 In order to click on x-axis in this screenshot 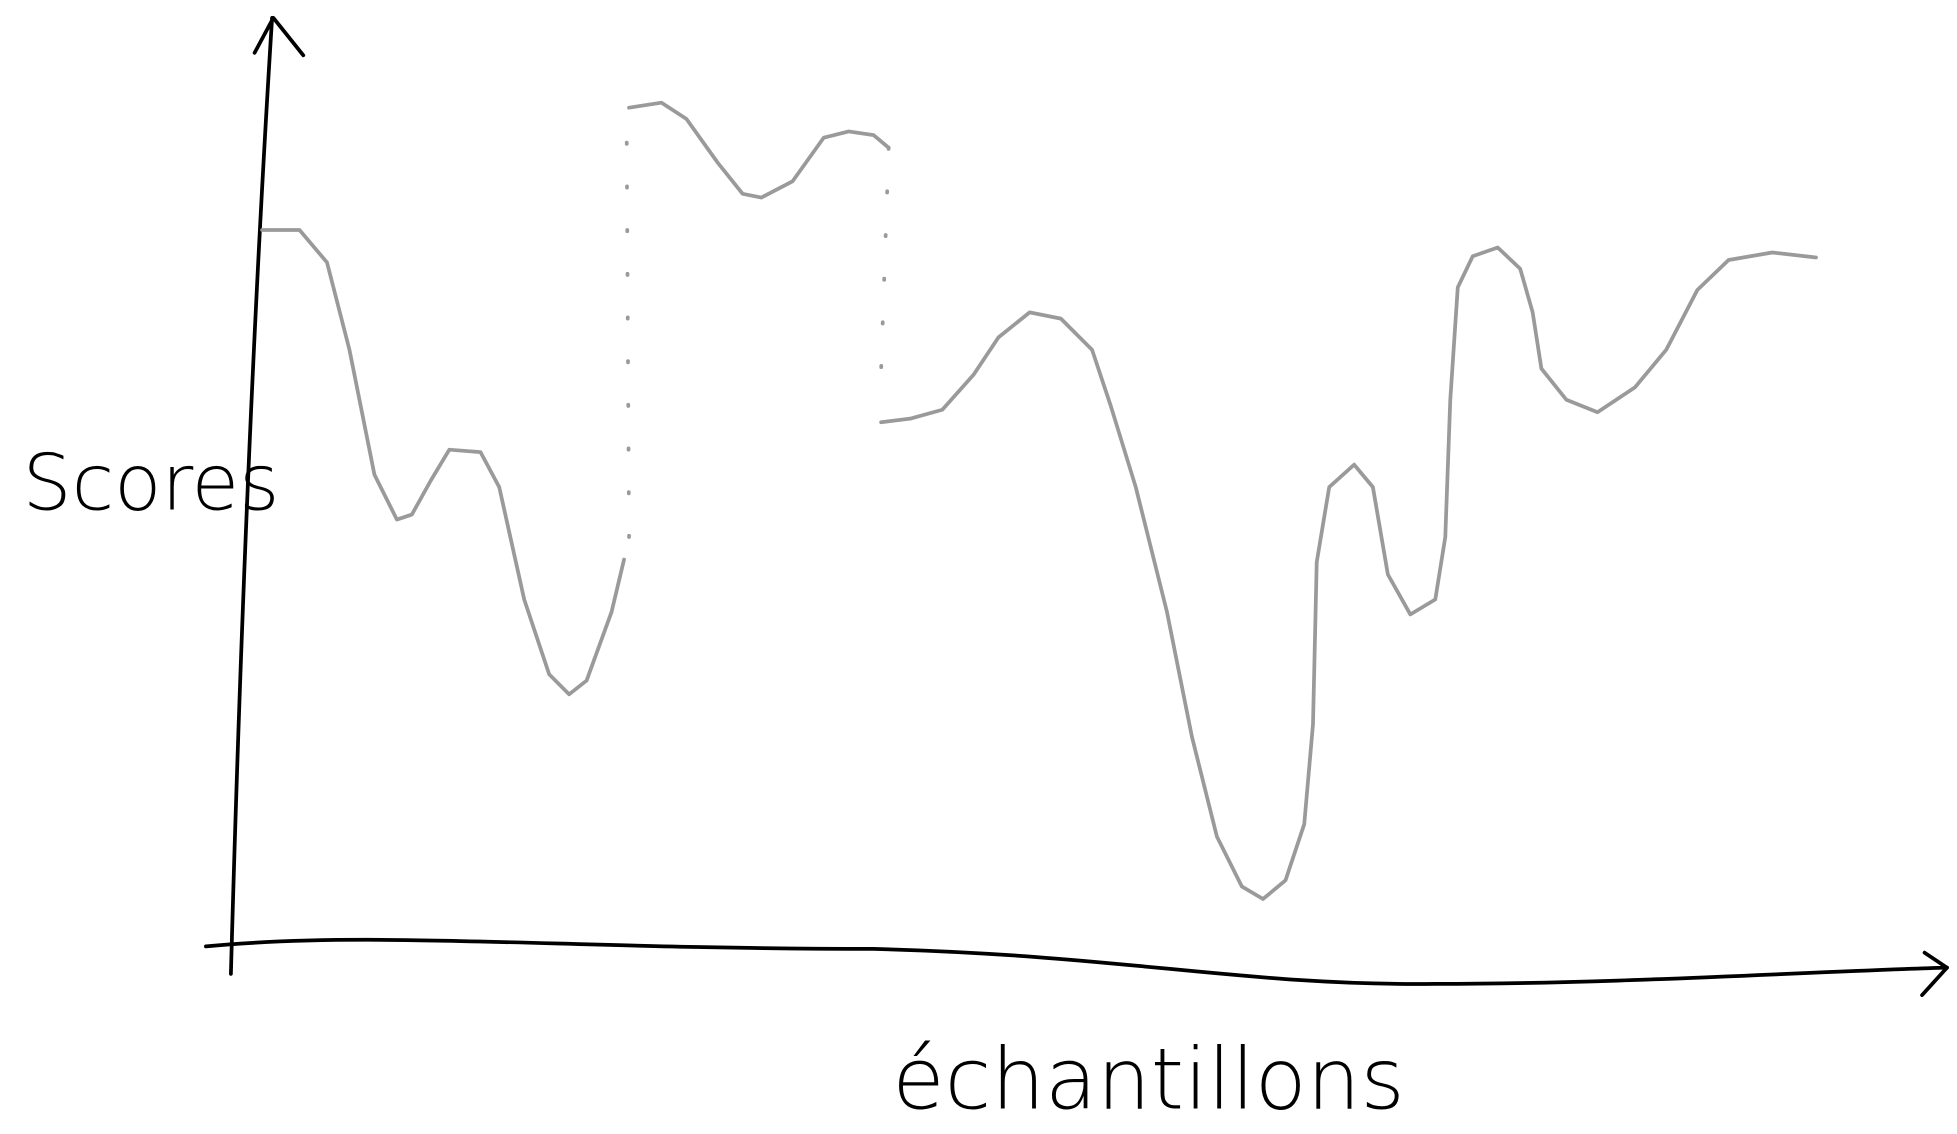, I will do `click(1076, 961)`.